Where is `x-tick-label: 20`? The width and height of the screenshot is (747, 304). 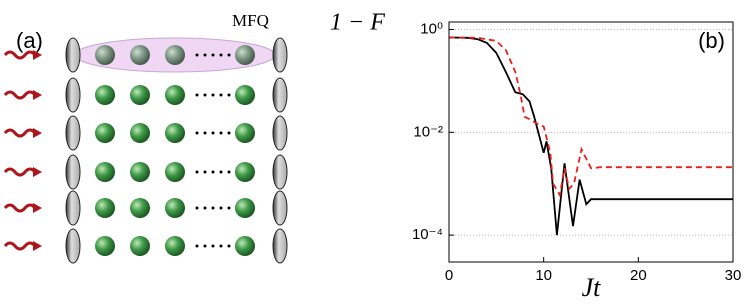
x-tick-label: 20 is located at coordinates (638, 275).